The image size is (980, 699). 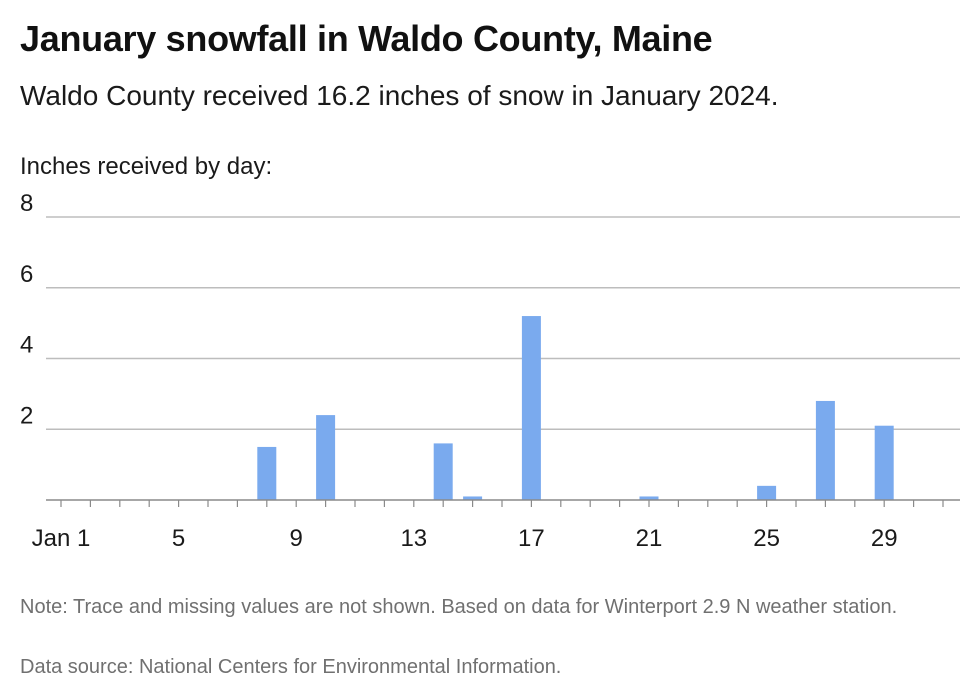 I want to click on chart-title: January snowfall in Waldo County, Maine, so click(x=366, y=38).